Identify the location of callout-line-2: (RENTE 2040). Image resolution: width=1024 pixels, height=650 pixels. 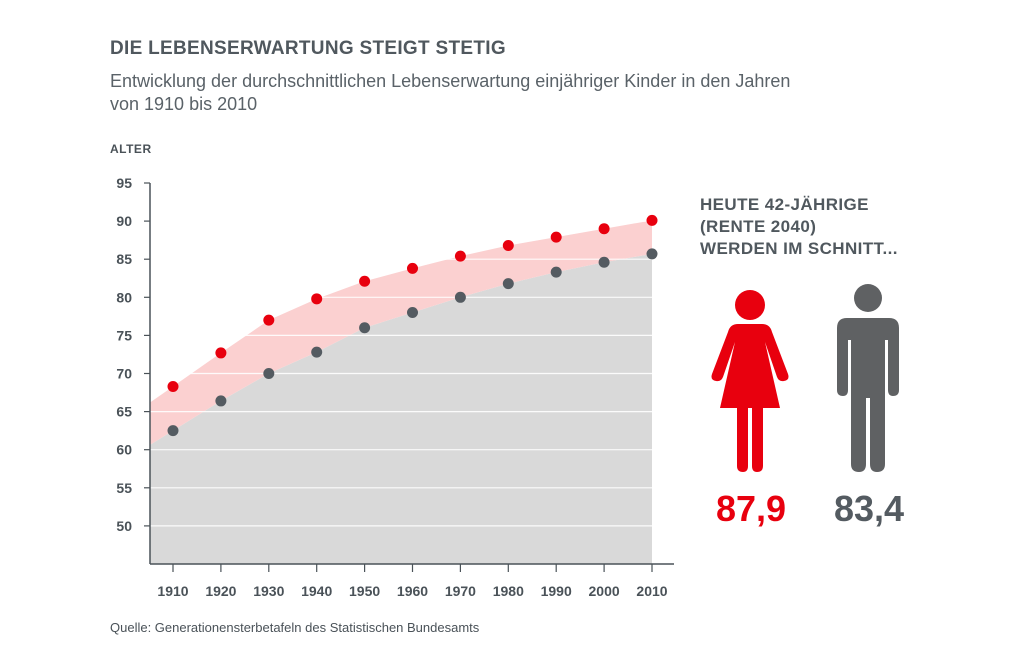
(758, 226).